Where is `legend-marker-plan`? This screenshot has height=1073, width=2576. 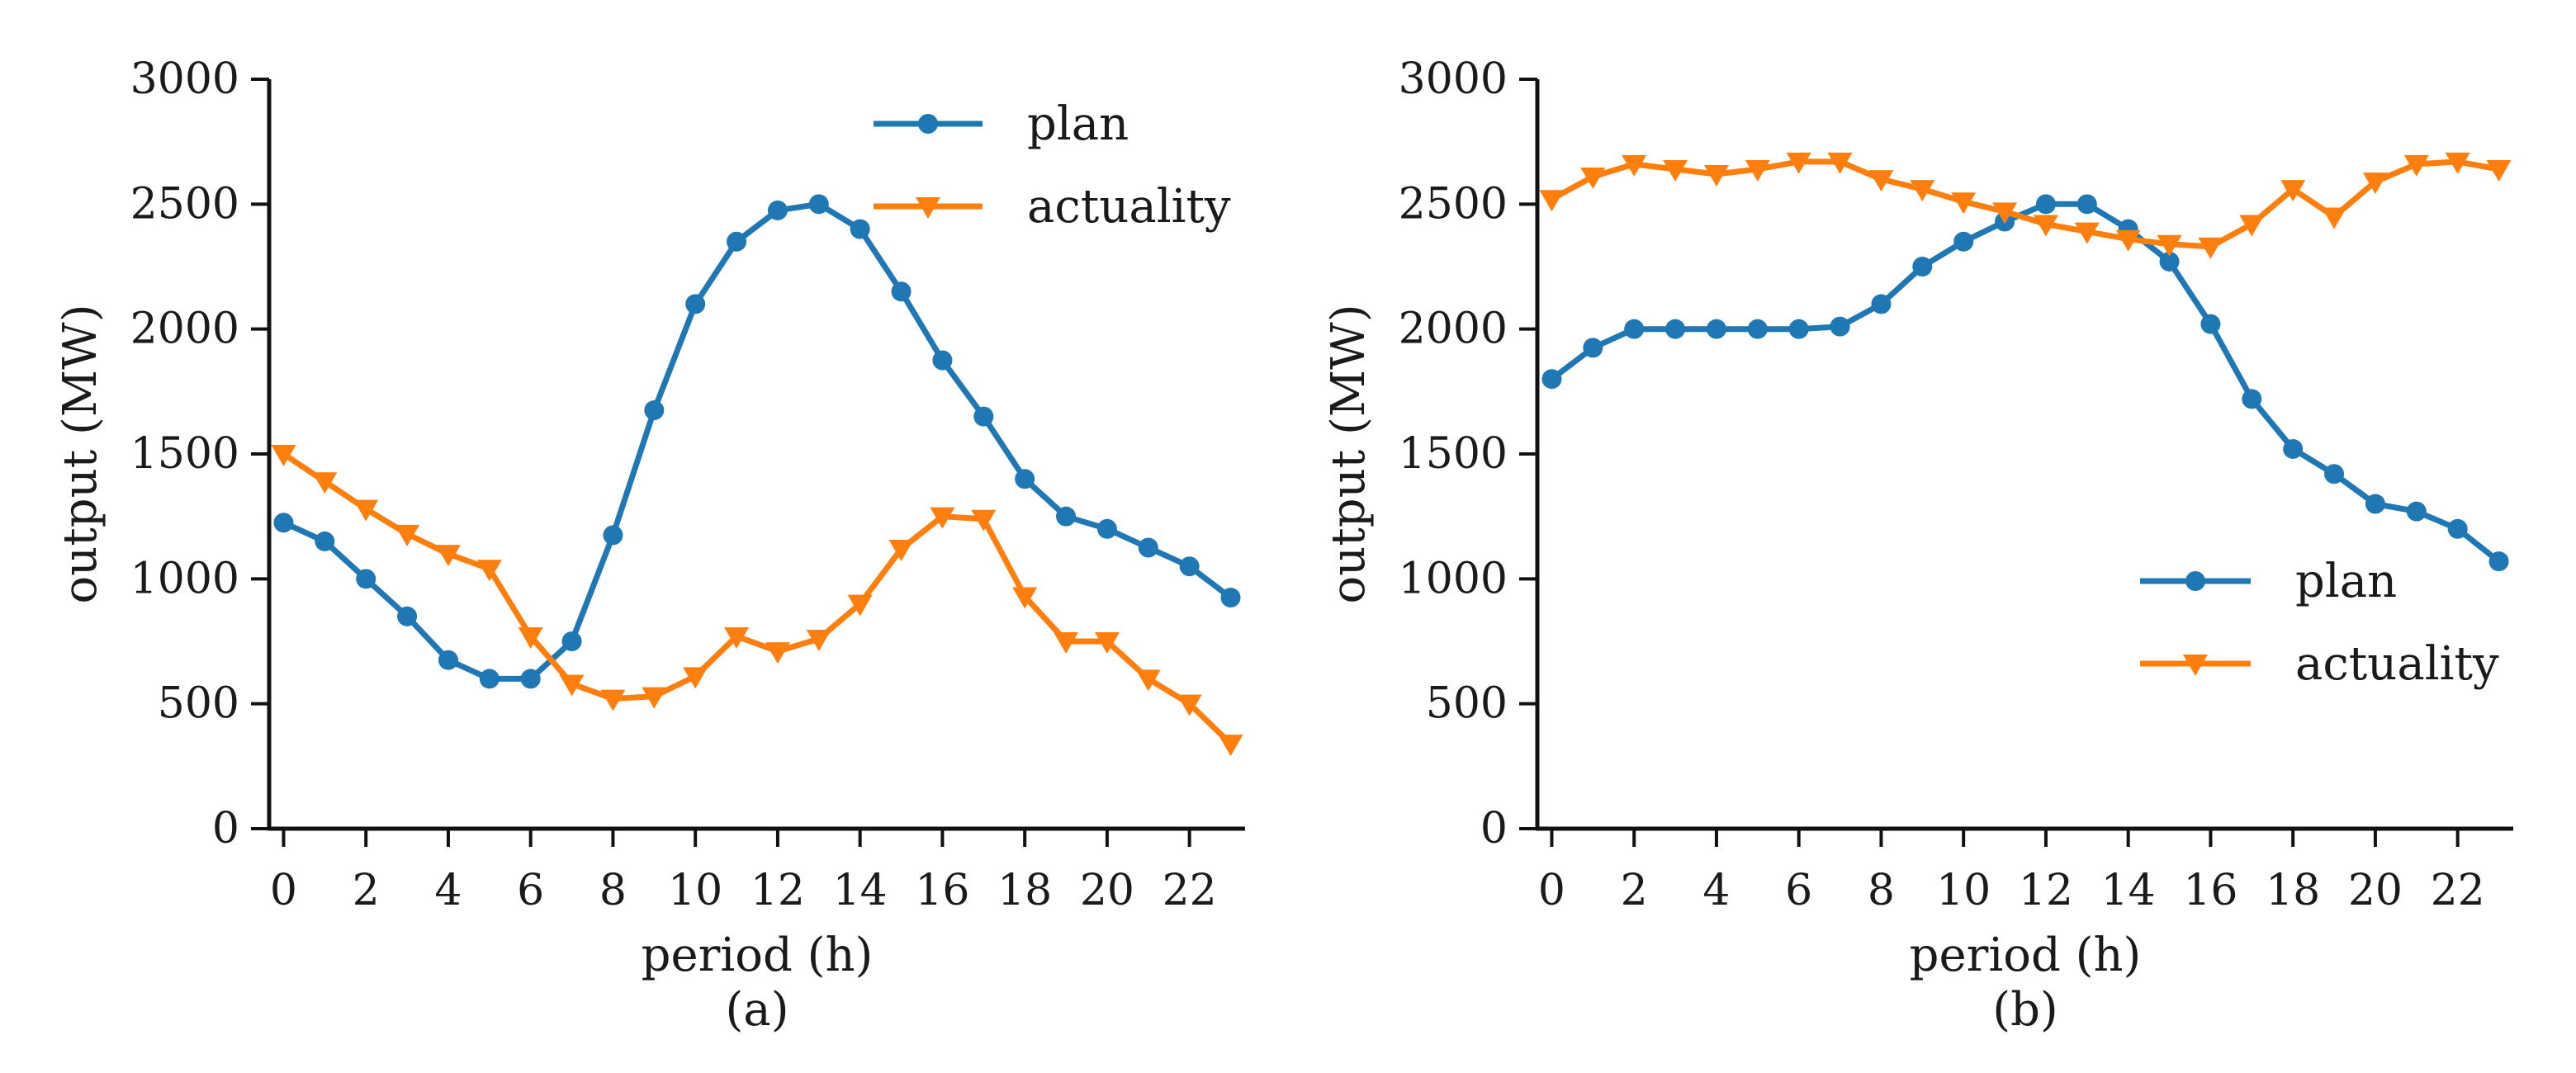
legend-marker-plan is located at coordinates (2195, 581).